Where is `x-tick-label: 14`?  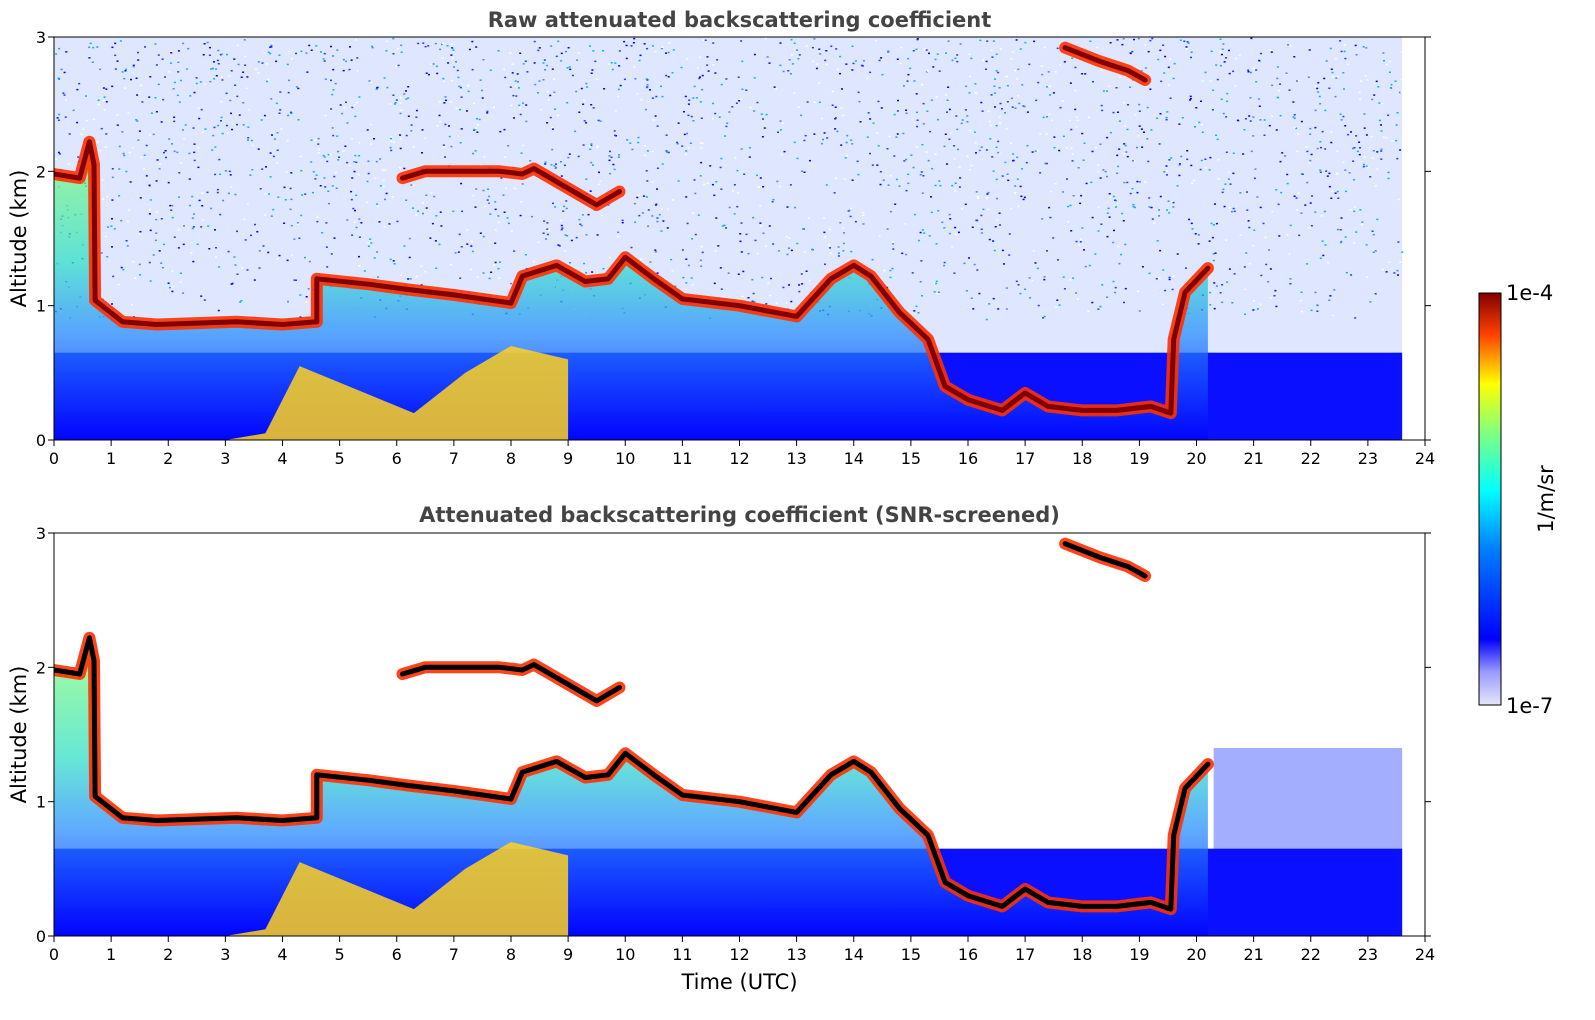 x-tick-label: 14 is located at coordinates (854, 954).